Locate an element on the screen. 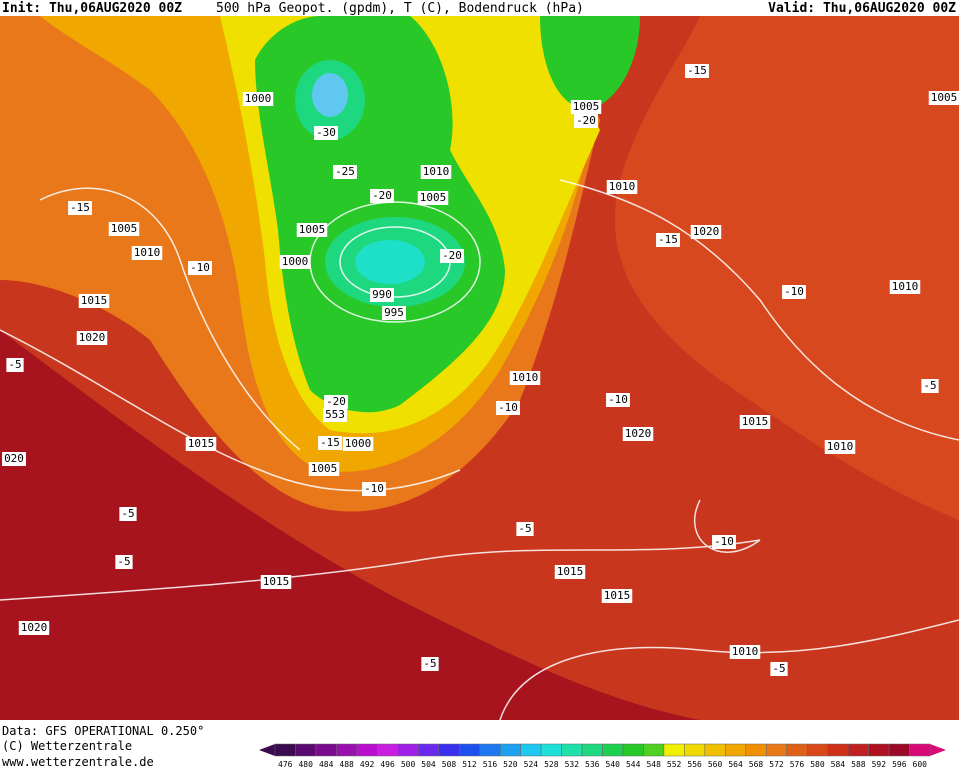 Image resolution: width=959 pixels, height=770 pixels. colorbar-label: 520 is located at coordinates (510, 764).